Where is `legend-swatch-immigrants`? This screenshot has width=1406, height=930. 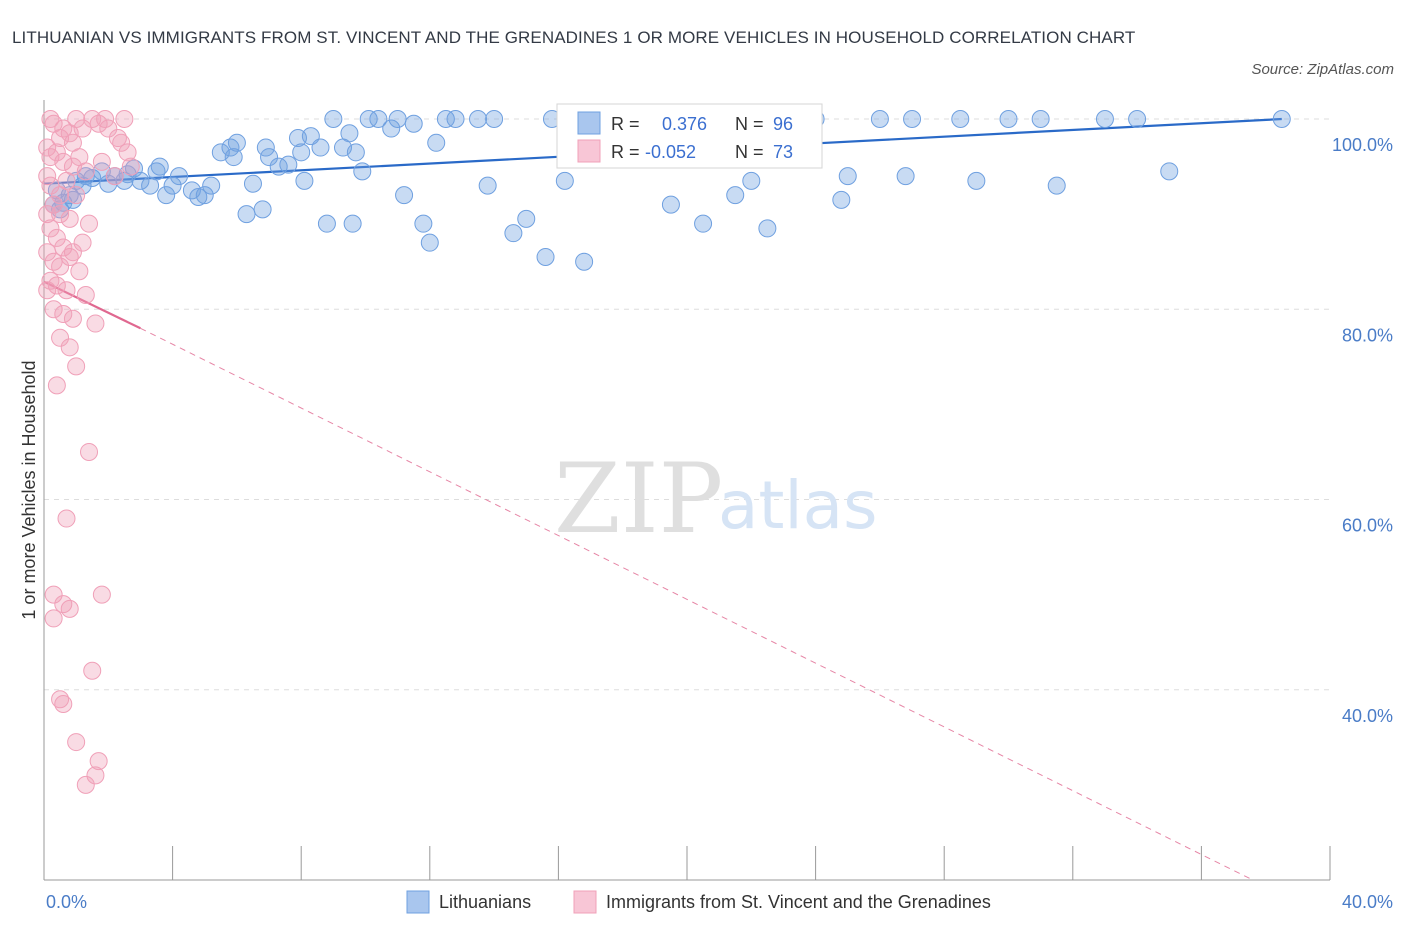 legend-swatch-immigrants is located at coordinates (585, 902).